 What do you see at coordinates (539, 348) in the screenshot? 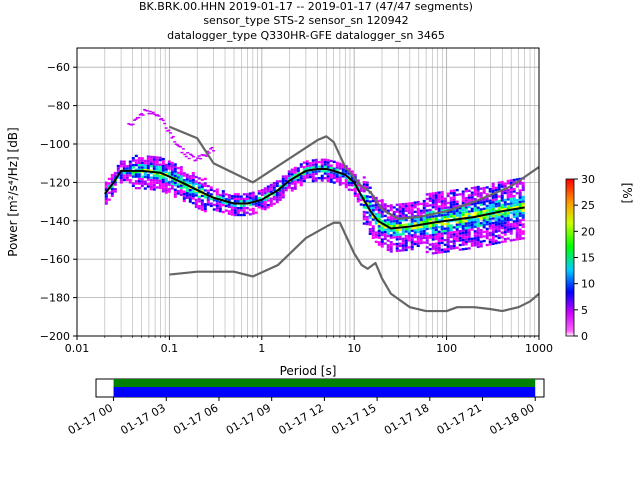
I see `x-tick-label: 1000` at bounding box center [539, 348].